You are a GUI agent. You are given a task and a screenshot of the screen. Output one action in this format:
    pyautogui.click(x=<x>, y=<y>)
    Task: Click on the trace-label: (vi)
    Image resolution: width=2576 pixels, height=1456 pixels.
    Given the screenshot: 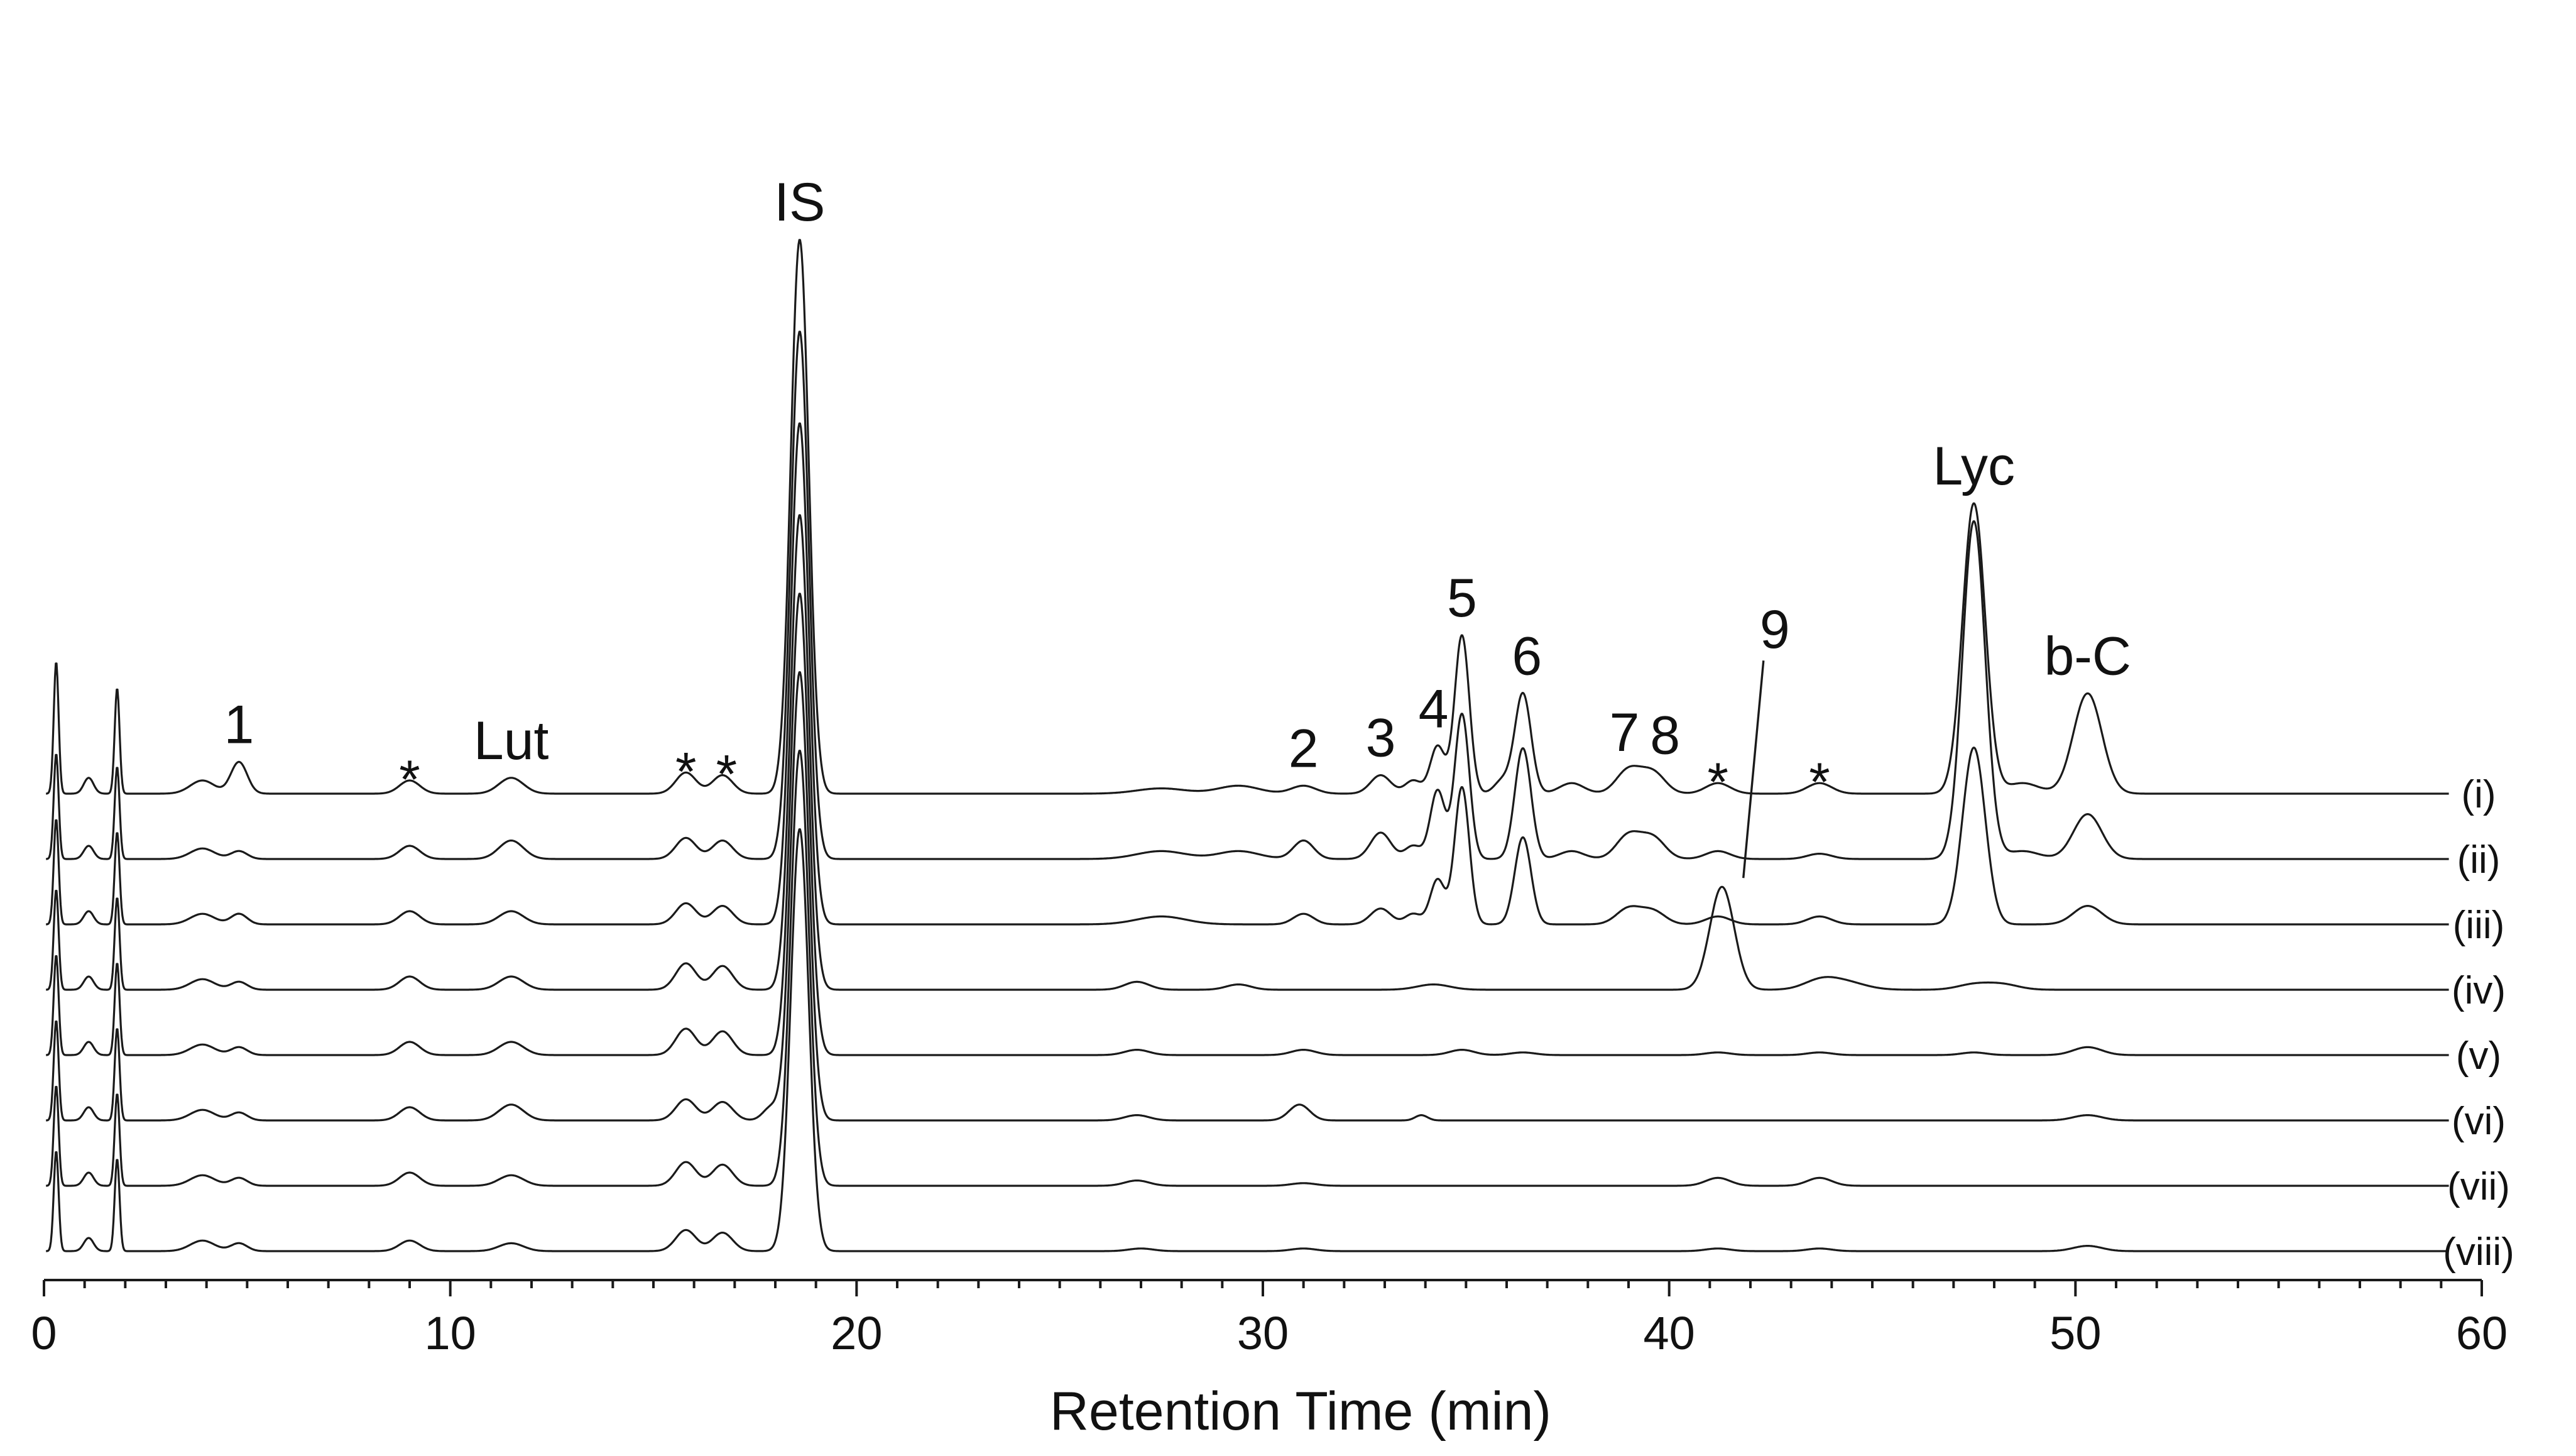 What is the action you would take?
    pyautogui.click(x=2479, y=1121)
    